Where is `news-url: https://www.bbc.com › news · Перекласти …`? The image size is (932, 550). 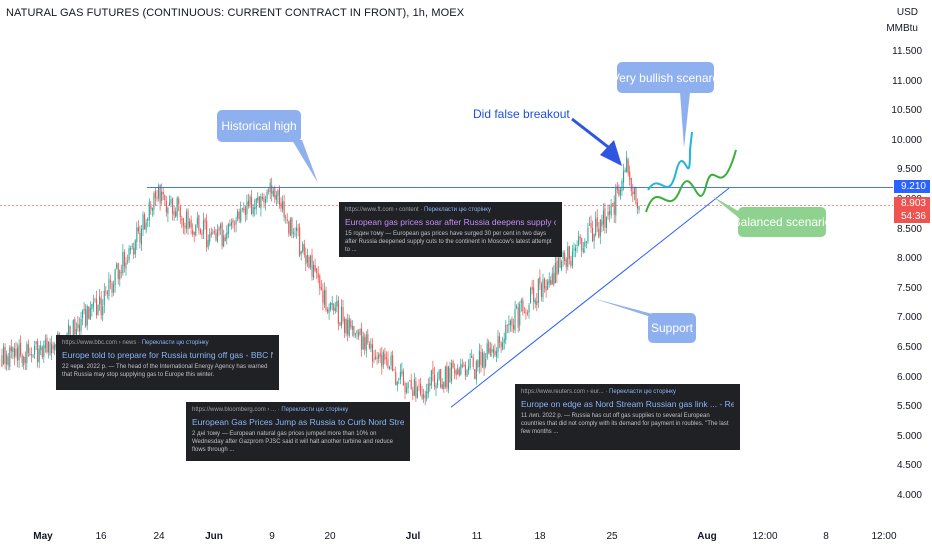 news-url: https://www.bbc.com › news · Перекласти … is located at coordinates (135, 343).